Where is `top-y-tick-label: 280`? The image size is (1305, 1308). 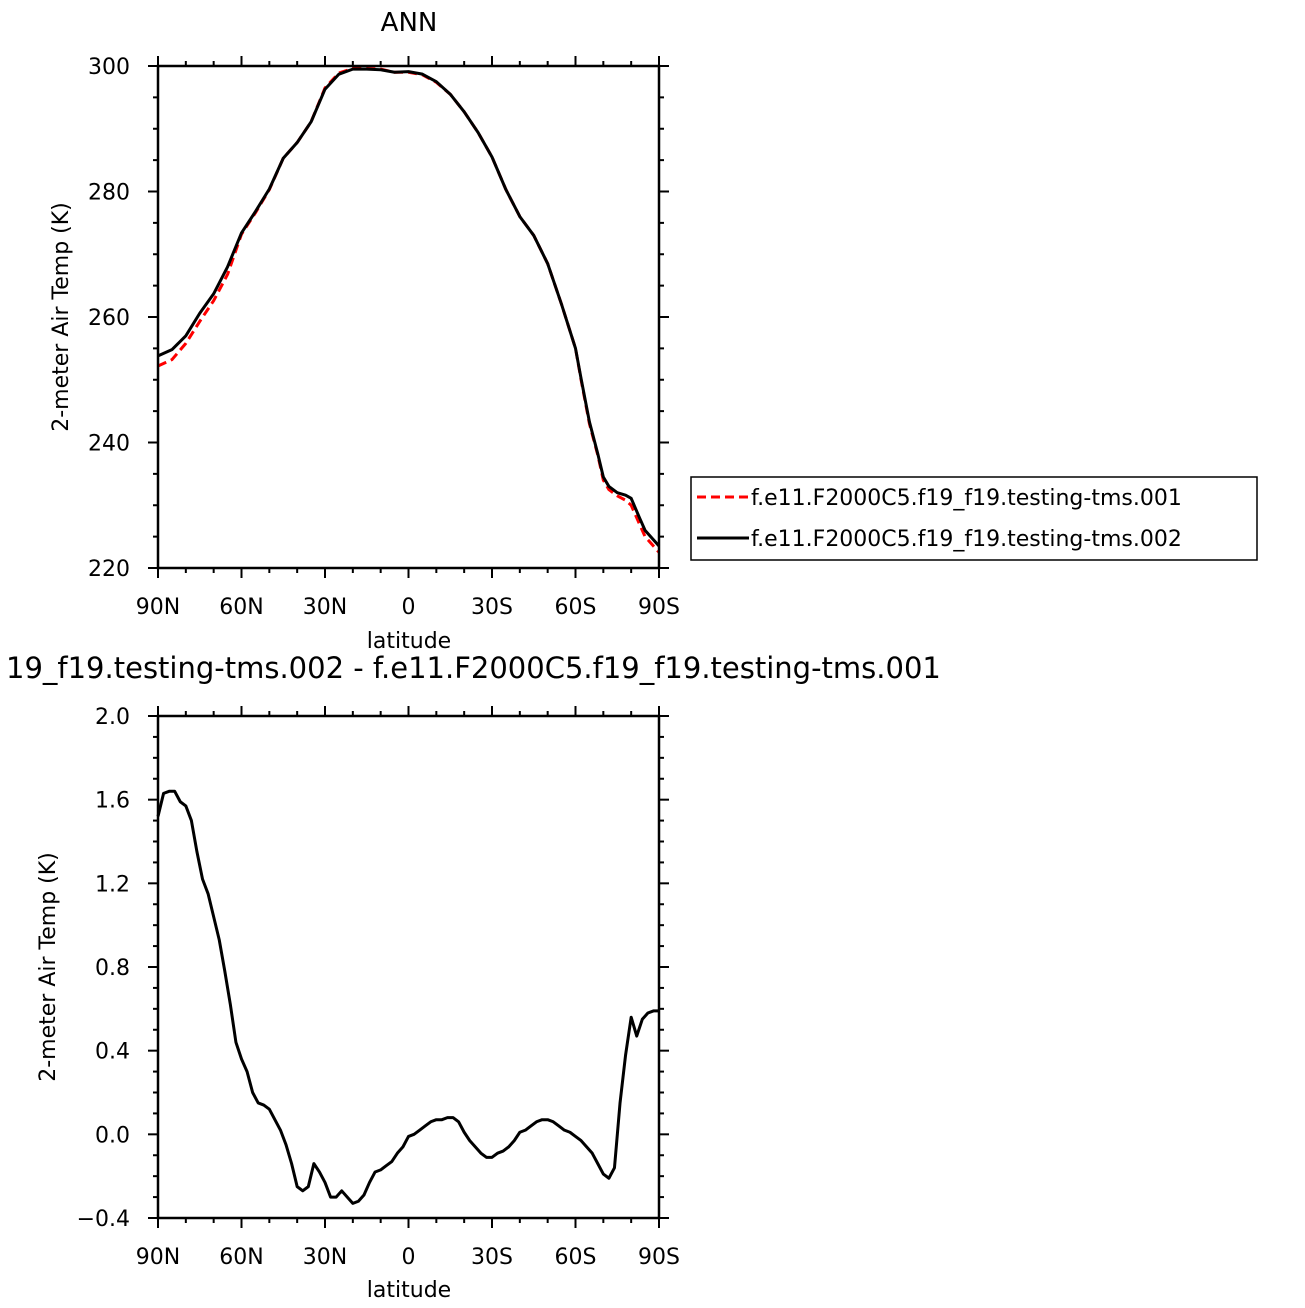 top-y-tick-label: 280 is located at coordinates (109, 193).